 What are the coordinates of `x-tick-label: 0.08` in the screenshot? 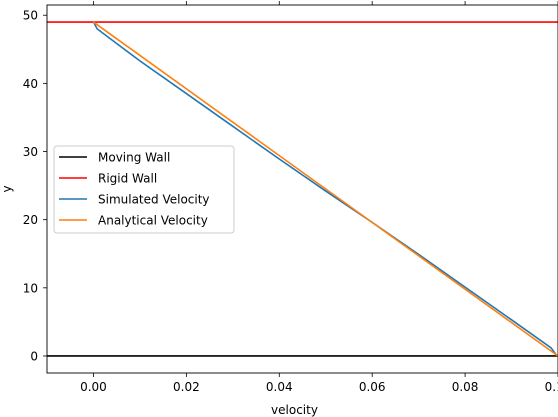 It's located at (465, 387).